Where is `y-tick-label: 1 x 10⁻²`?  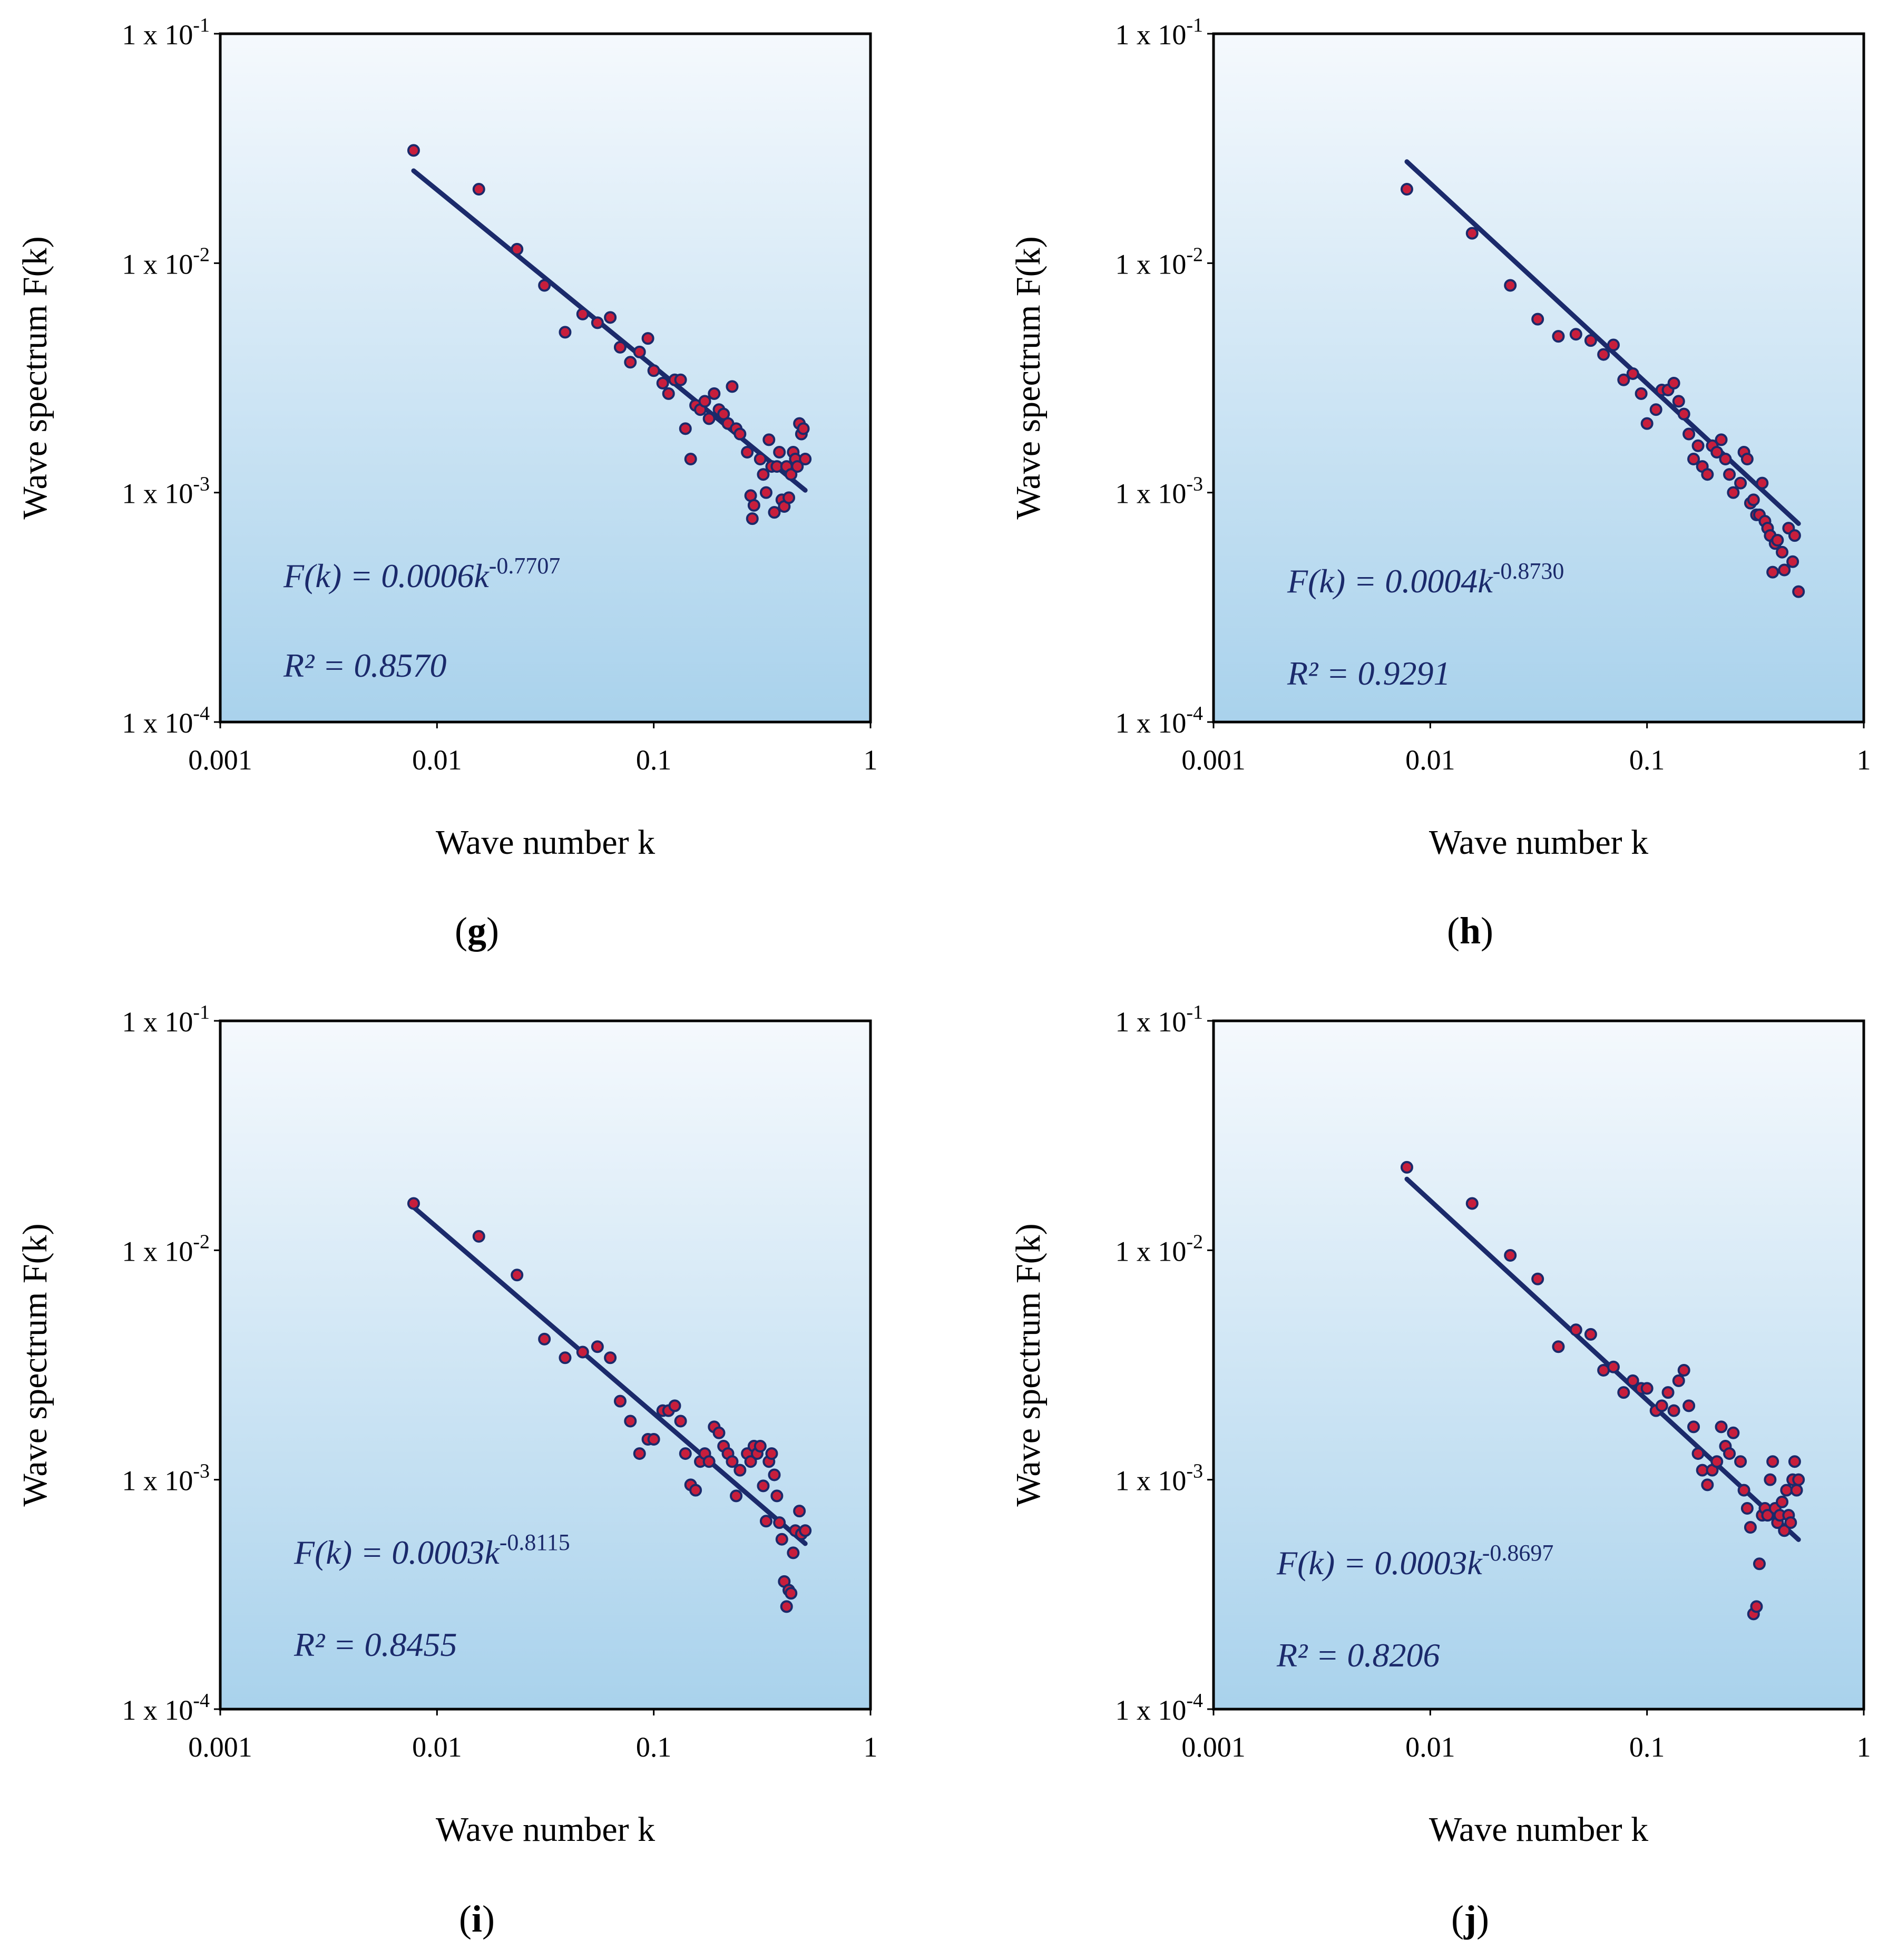
y-tick-label: 1 x 10⁻² is located at coordinates (1159, 1249).